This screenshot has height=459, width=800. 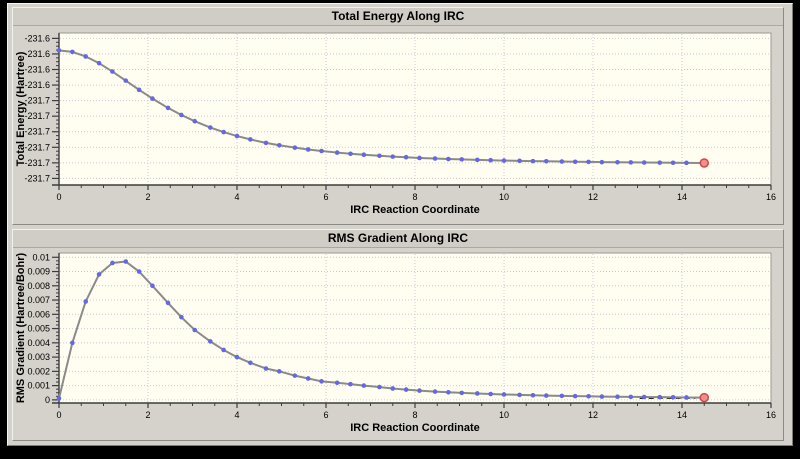 I want to click on y-tick-label: 0.005, so click(x=38, y=329).